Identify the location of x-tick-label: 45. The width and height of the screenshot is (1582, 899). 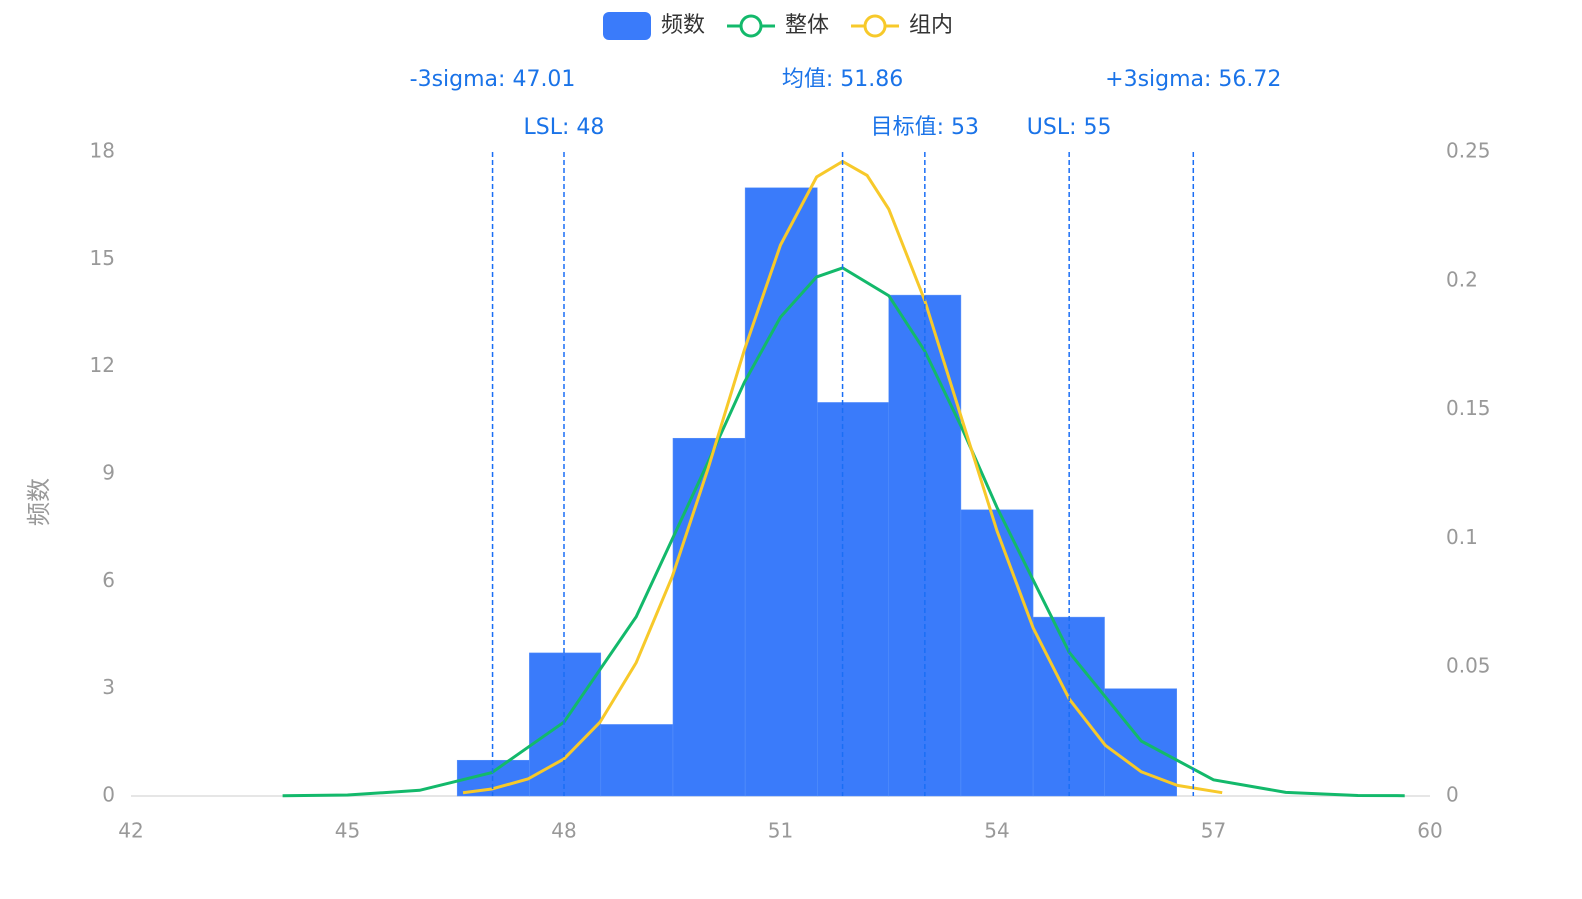
(347, 831).